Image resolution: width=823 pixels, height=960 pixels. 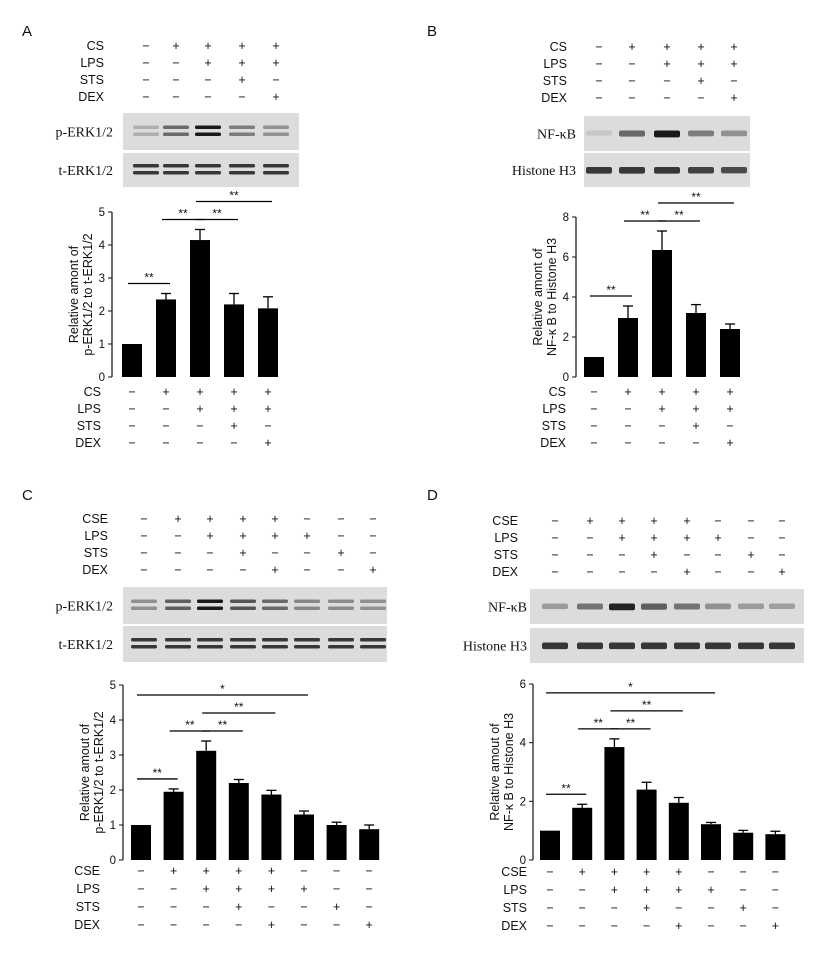 What do you see at coordinates (113, 686) in the screenshot?
I see `y-tick-label: 5` at bounding box center [113, 686].